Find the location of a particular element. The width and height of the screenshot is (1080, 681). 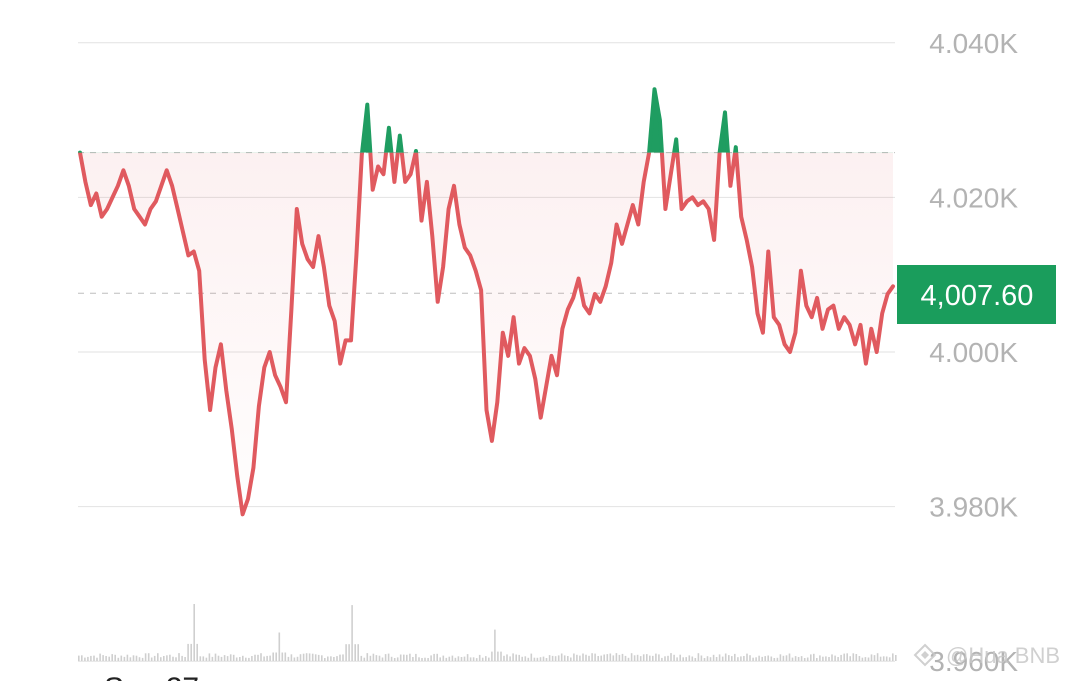

watermark-logo-icon is located at coordinates (925, 655).